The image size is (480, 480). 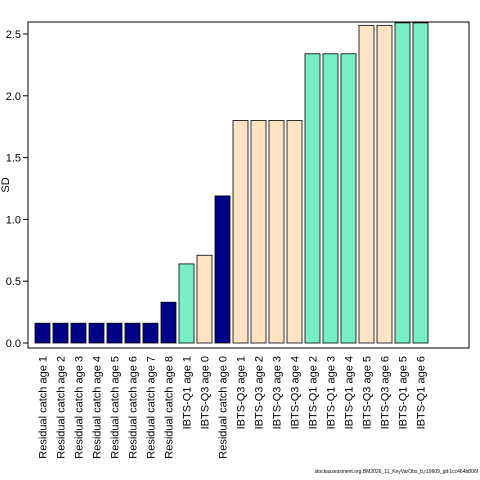 What do you see at coordinates (188, 392) in the screenshot?
I see `x-tick-label: IBTS-Q1 age 1` at bounding box center [188, 392].